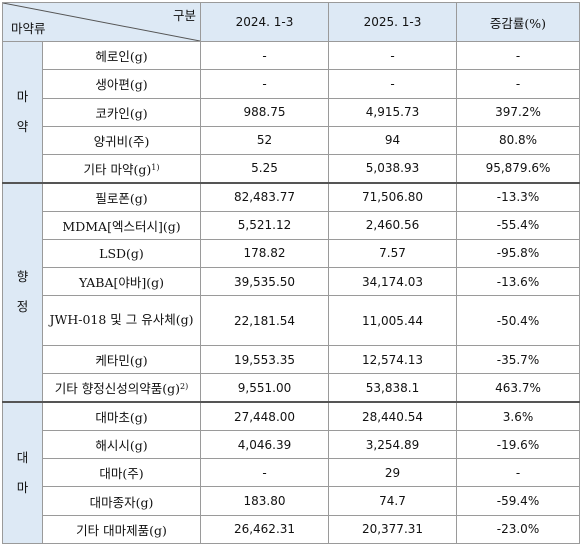 The image size is (581, 546). Describe the element at coordinates (518, 321) in the screenshot. I see `value-change-rate: -50.4%` at that location.